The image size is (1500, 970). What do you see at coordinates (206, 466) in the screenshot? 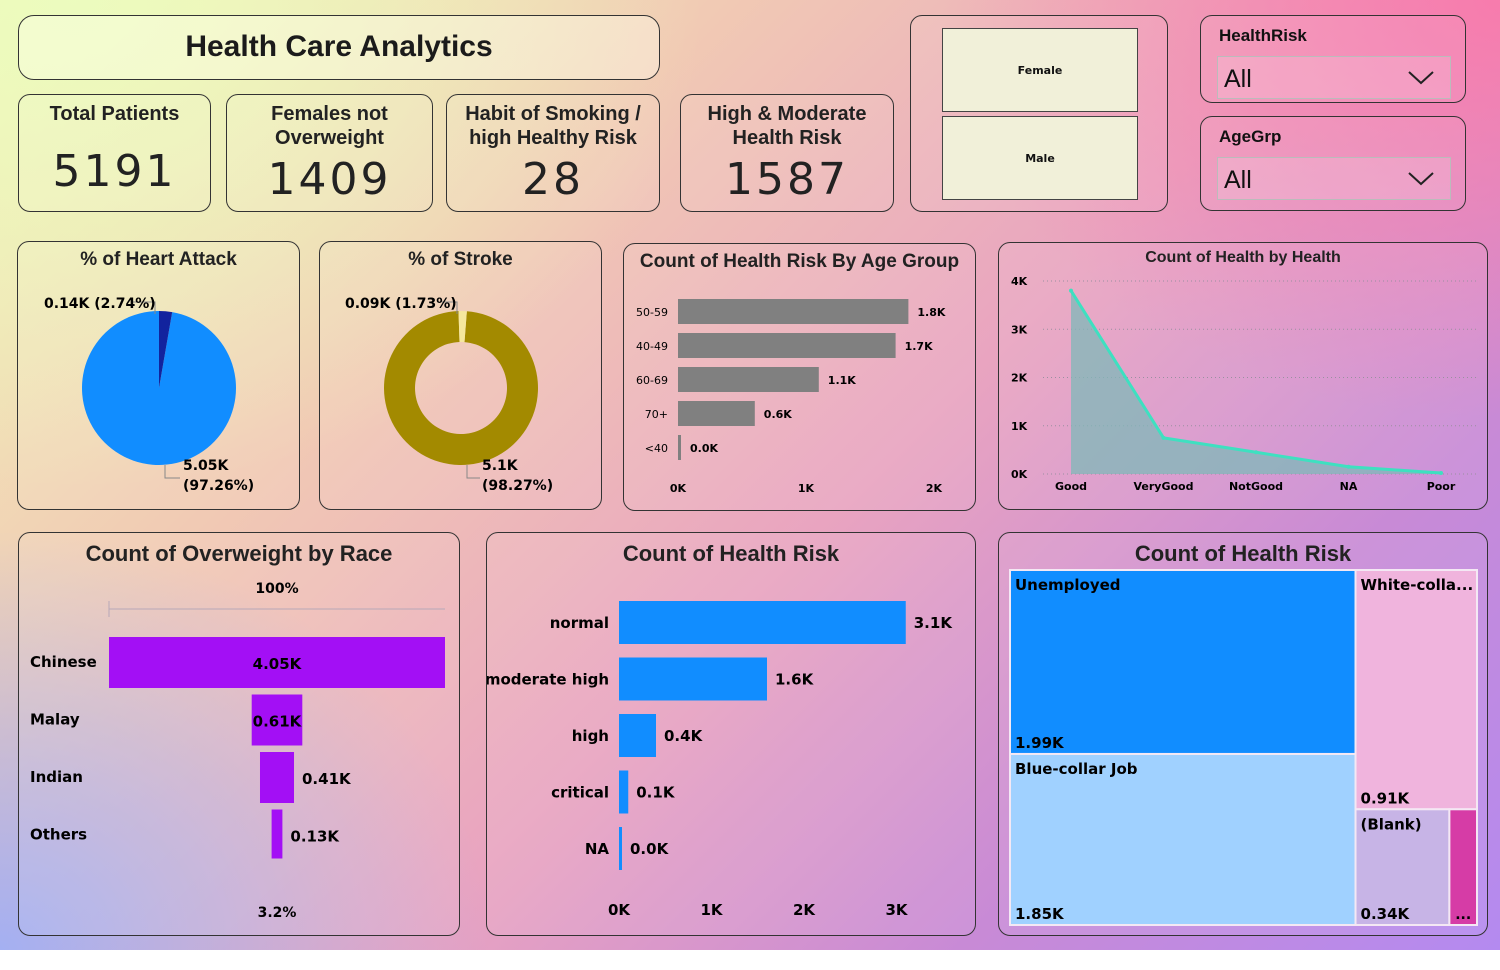
I see `pie-label-no-value: 5.05K` at bounding box center [206, 466].